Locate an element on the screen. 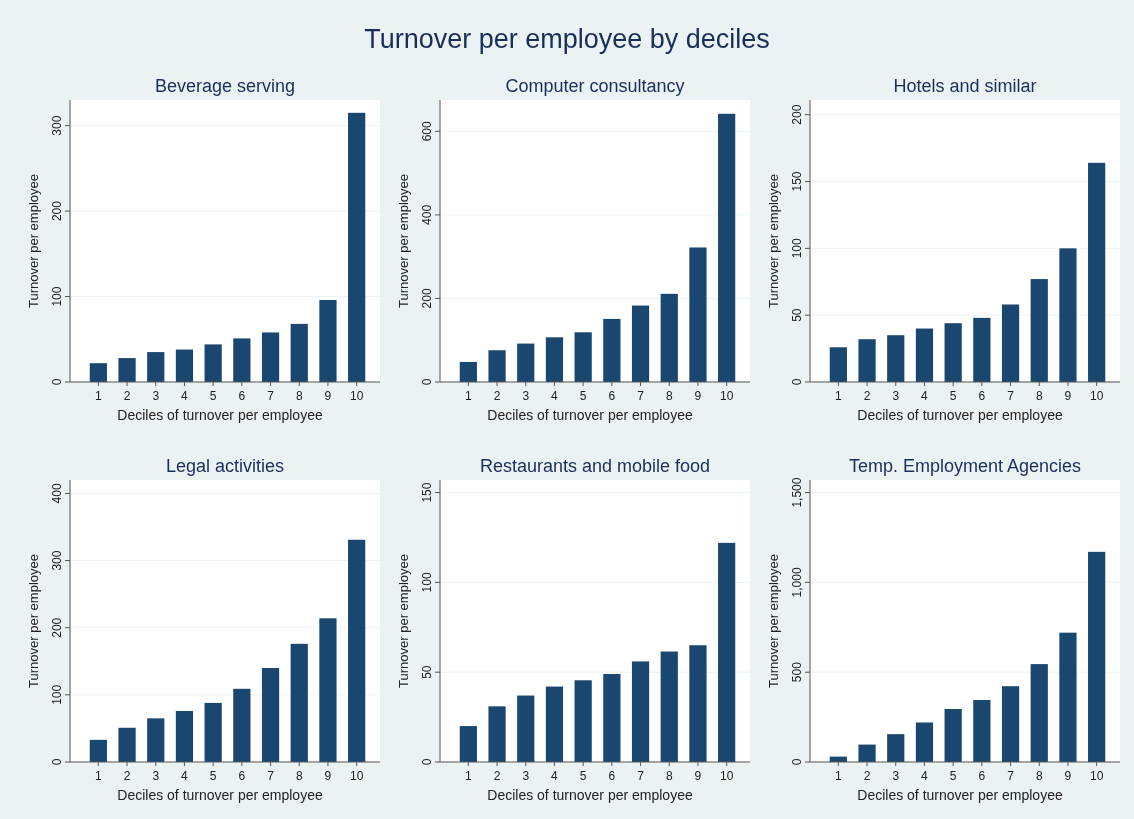  chart-title: Computer consultancy is located at coordinates (595, 86).